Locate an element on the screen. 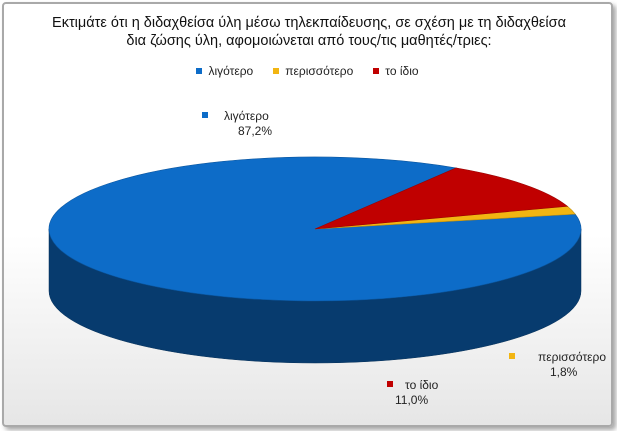 This screenshot has height=431, width=617. legend-item-0: λιγότερο is located at coordinates (224, 71).